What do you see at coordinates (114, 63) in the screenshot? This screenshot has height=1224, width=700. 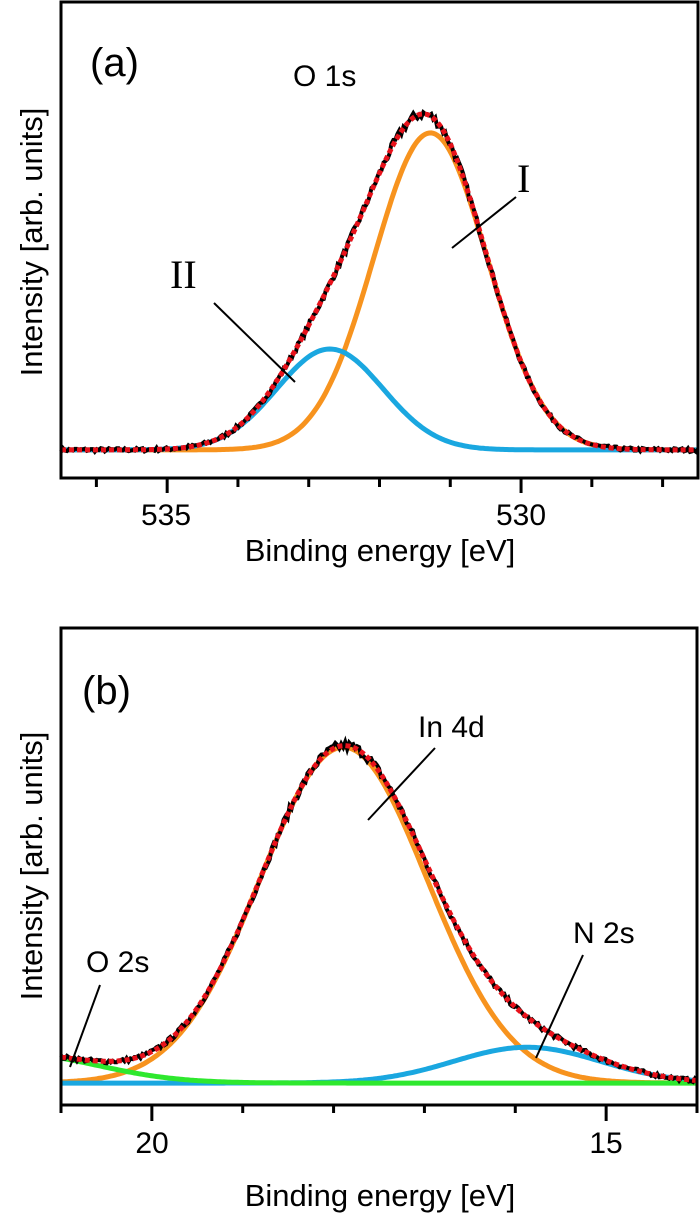 I see `panel-label-a: (a)` at bounding box center [114, 63].